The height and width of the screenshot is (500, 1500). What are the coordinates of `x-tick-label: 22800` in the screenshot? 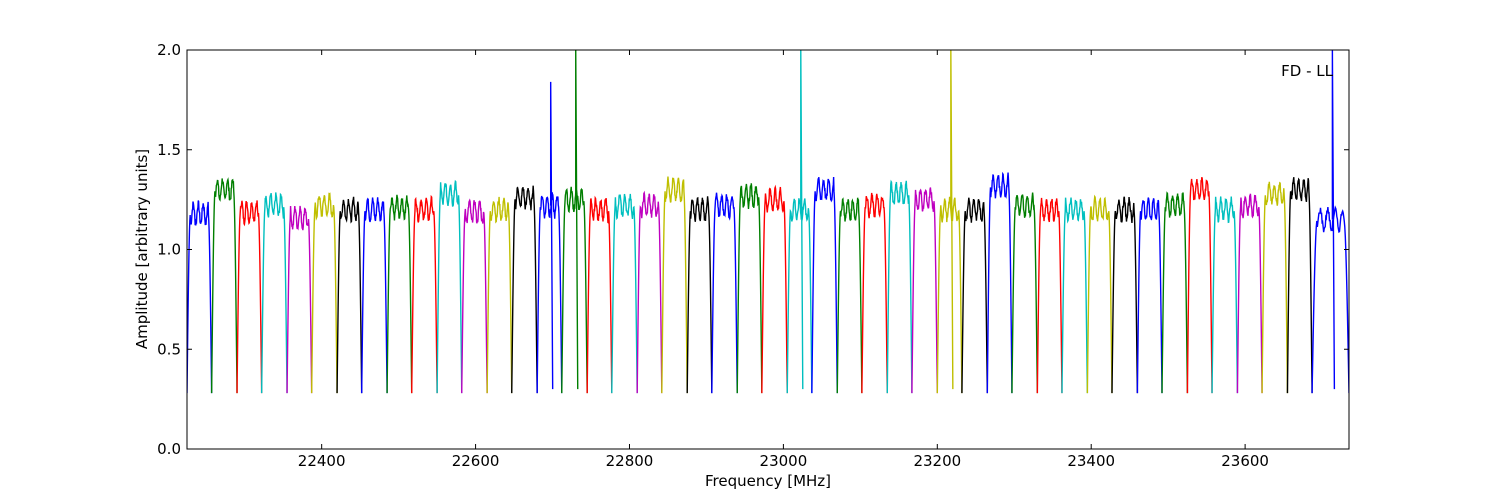 It's located at (630, 461).